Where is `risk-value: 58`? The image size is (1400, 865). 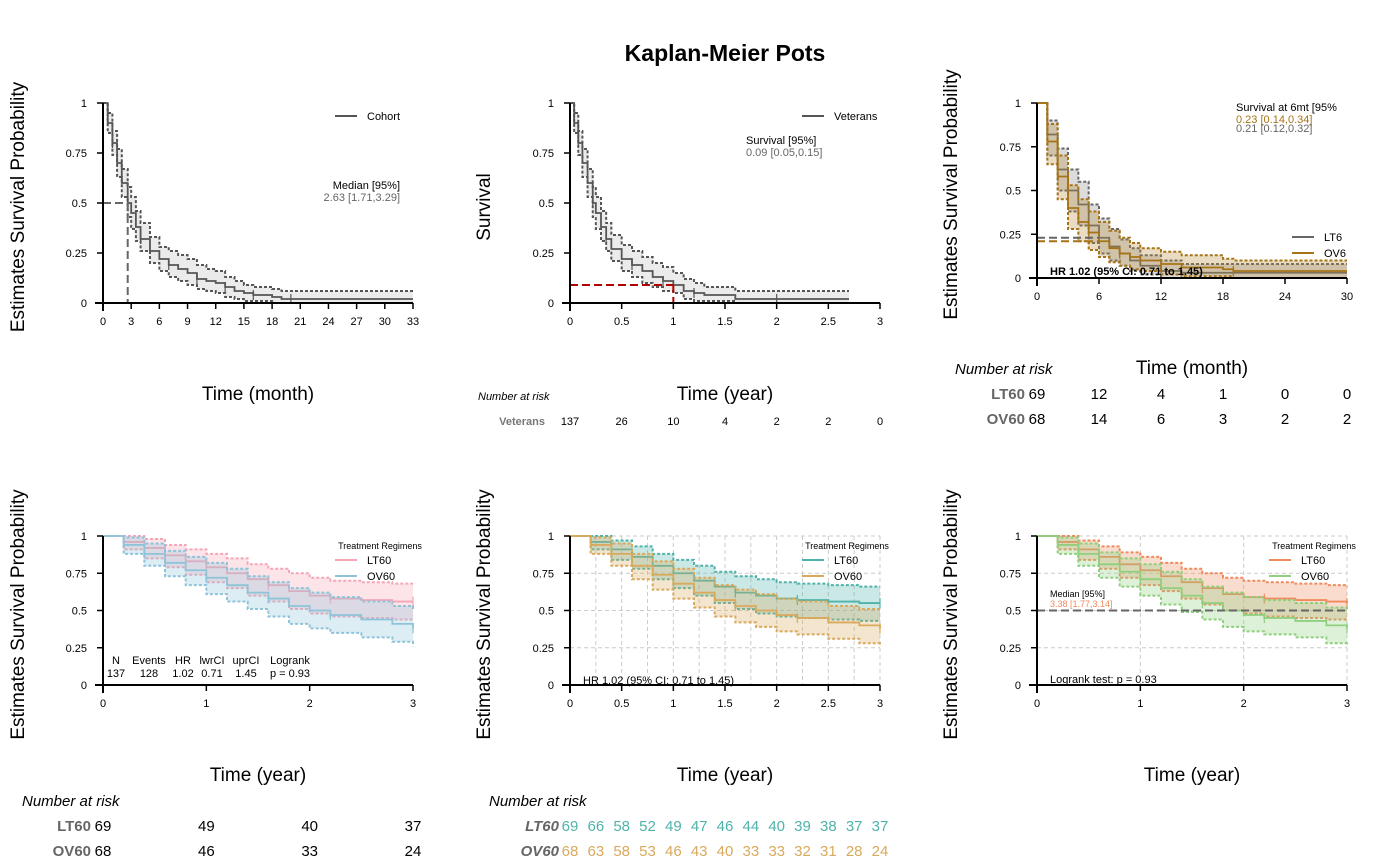
risk-value: 58 is located at coordinates (621, 851).